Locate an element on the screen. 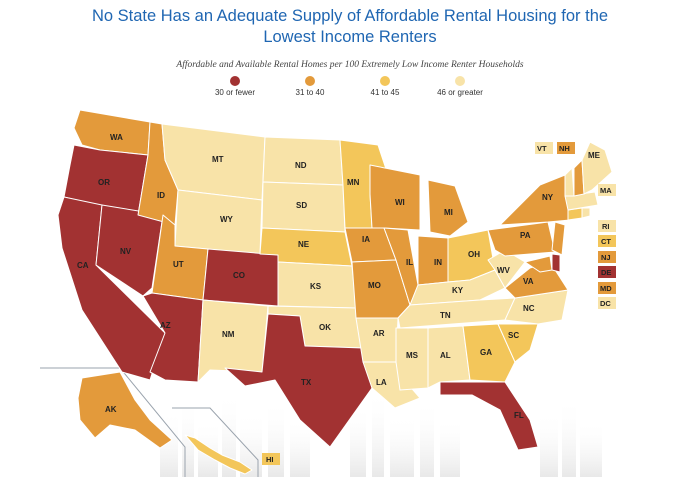 Image resolution: width=700 pixels, height=477 pixels. state-hi is located at coordinates (218, 454).